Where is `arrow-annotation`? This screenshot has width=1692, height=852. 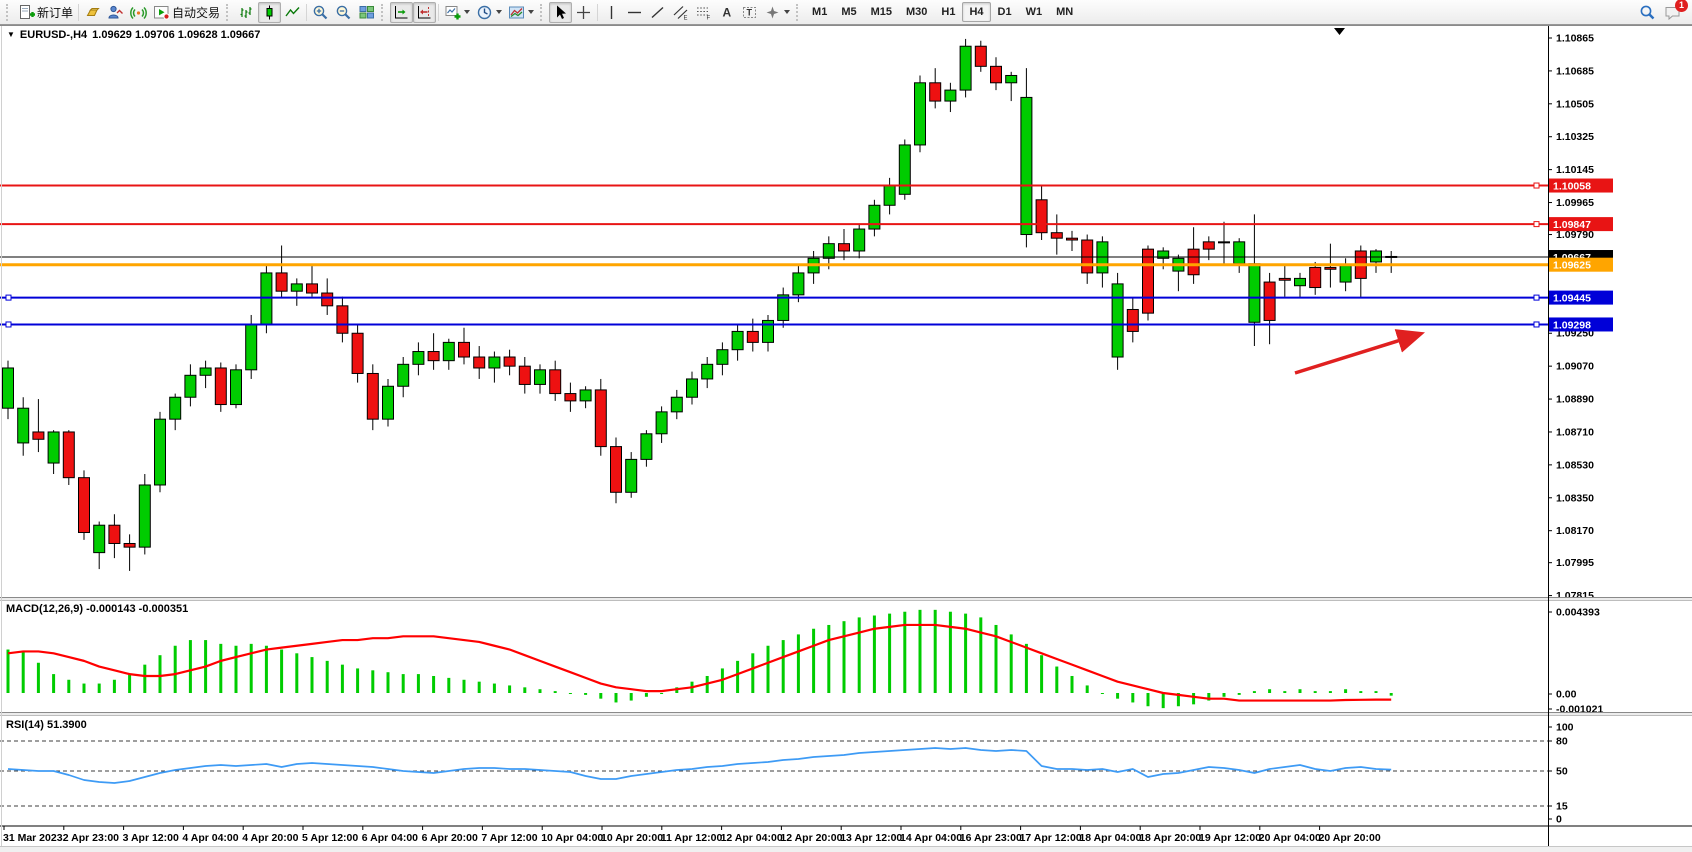 arrow-annotation is located at coordinates (1360, 352).